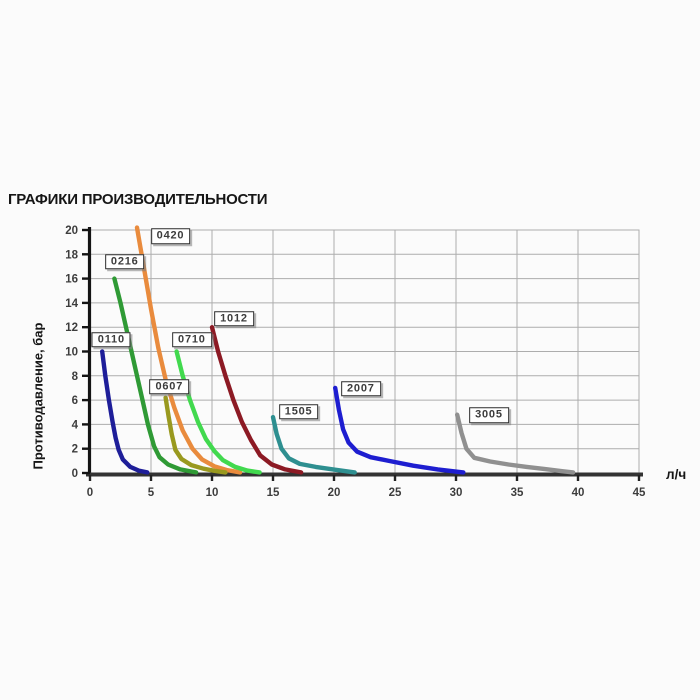 This screenshot has height=700, width=700. Describe the element at coordinates (676, 474) in the screenshot. I see `x-axis-unit-label: л/ч` at that location.